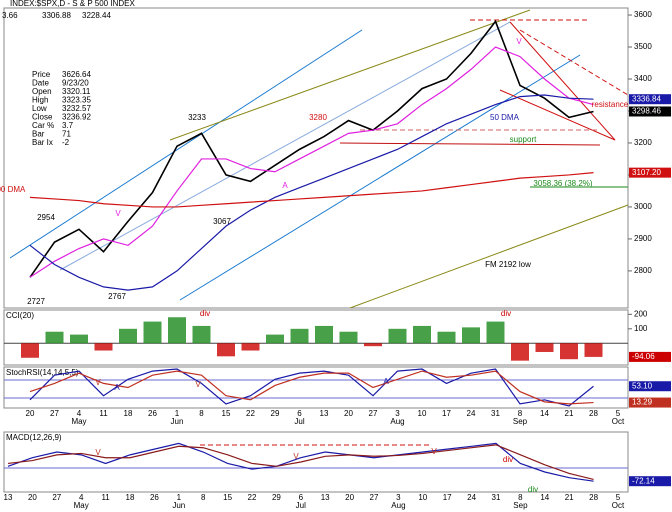 Image resolution: width=672 pixels, height=512 pixels. Describe the element at coordinates (643, 206) in the screenshot. I see `y-tick-label: 3000` at that location.